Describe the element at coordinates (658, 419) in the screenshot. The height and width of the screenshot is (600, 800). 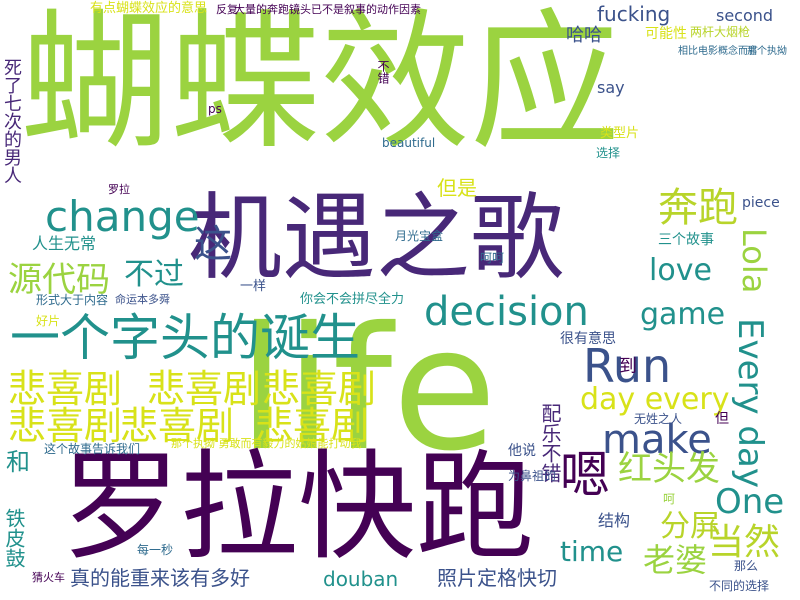
I see `word-wuxingzhiren: 无姓之人` at that location.